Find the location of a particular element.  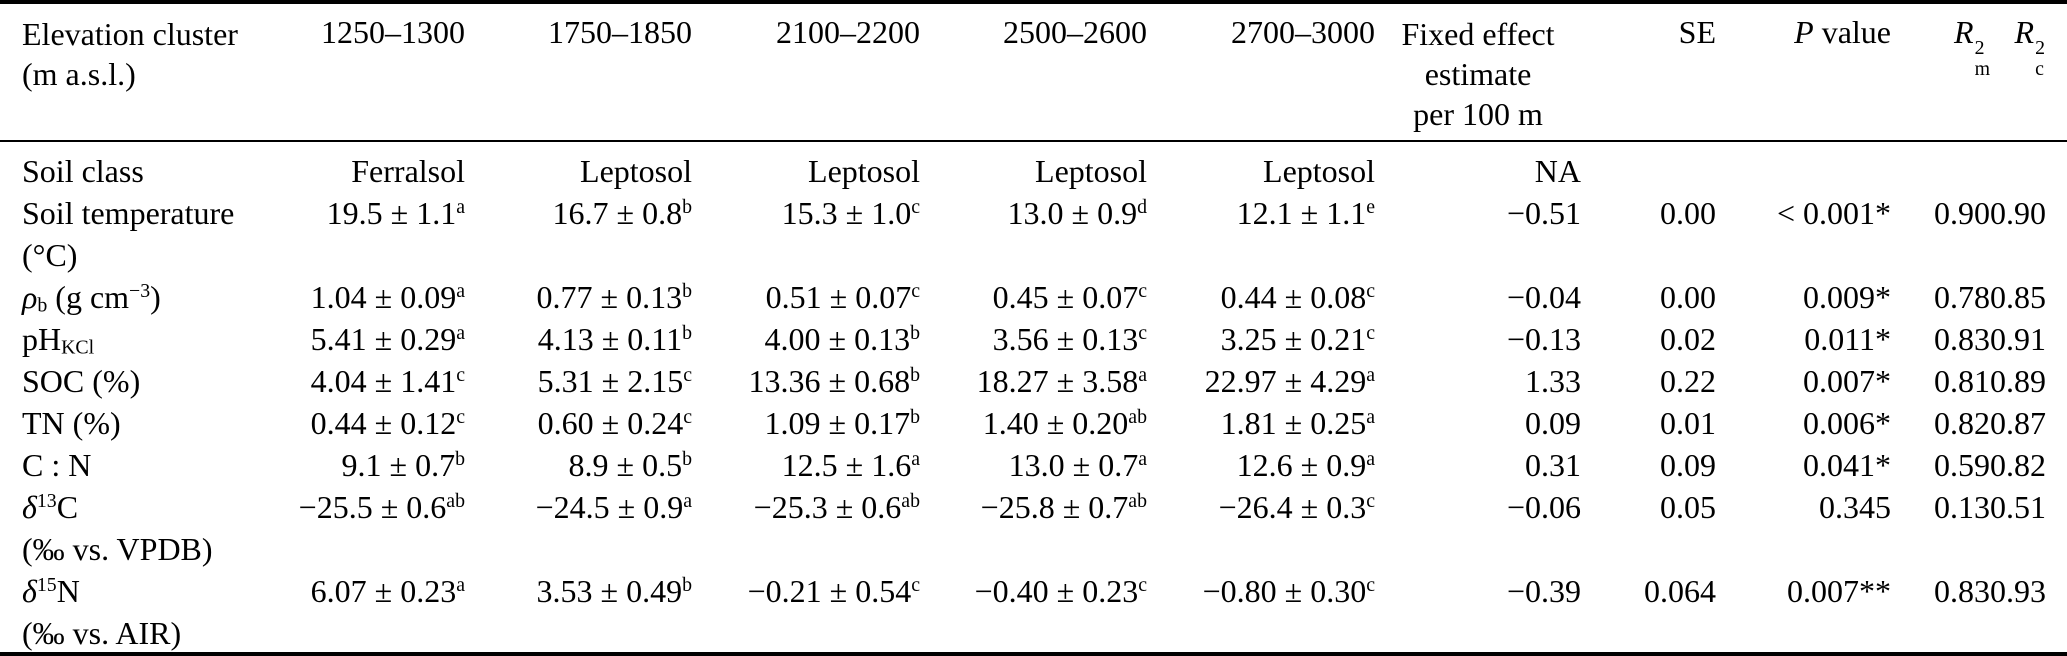

cluster-value: 13.0 ± 0.9d is located at coordinates (1077, 213).